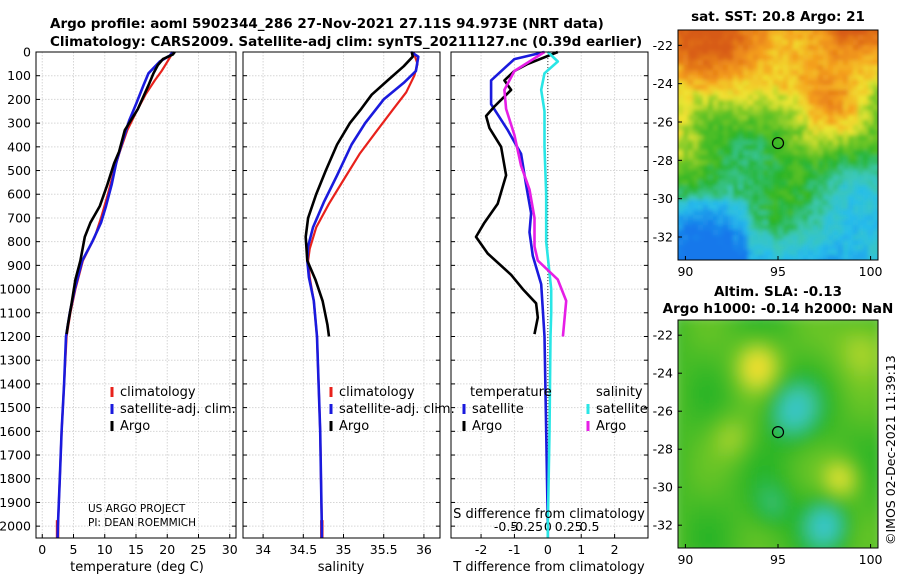  What do you see at coordinates (341, 567) in the screenshot?
I see `salinity-xlabel: salinity` at bounding box center [341, 567].